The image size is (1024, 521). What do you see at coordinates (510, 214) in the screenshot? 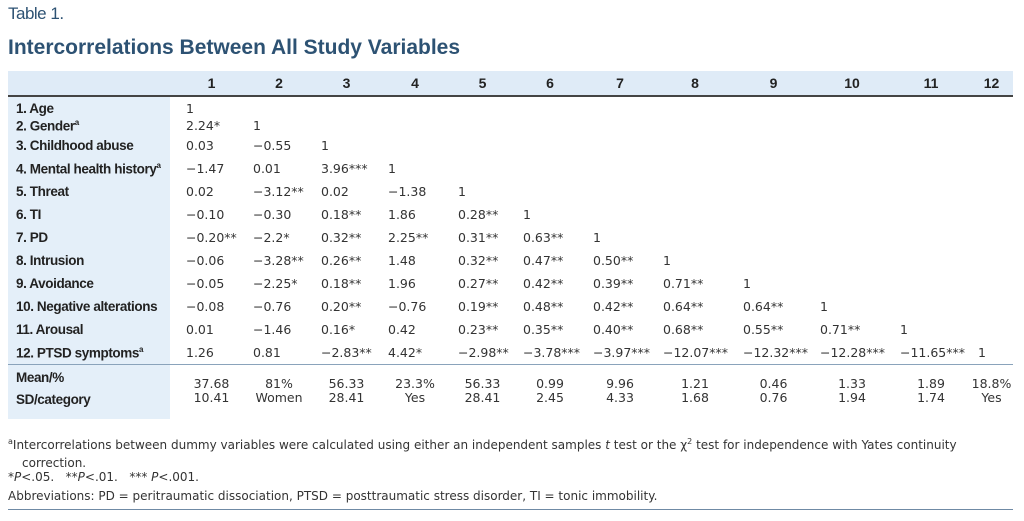
I see `table-row: 6. TI −0.10 −0.30 0.18** 1.86 0.28** 1` at bounding box center [510, 214].